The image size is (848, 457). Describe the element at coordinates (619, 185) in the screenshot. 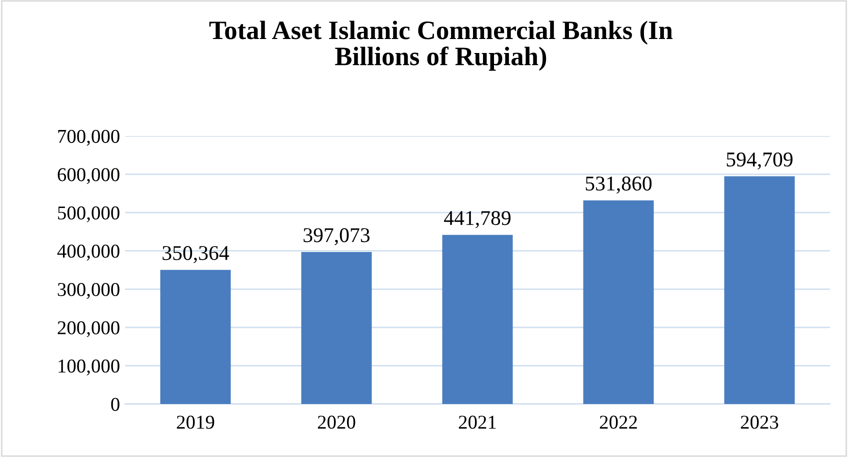

I see `data-label: 531,860` at that location.